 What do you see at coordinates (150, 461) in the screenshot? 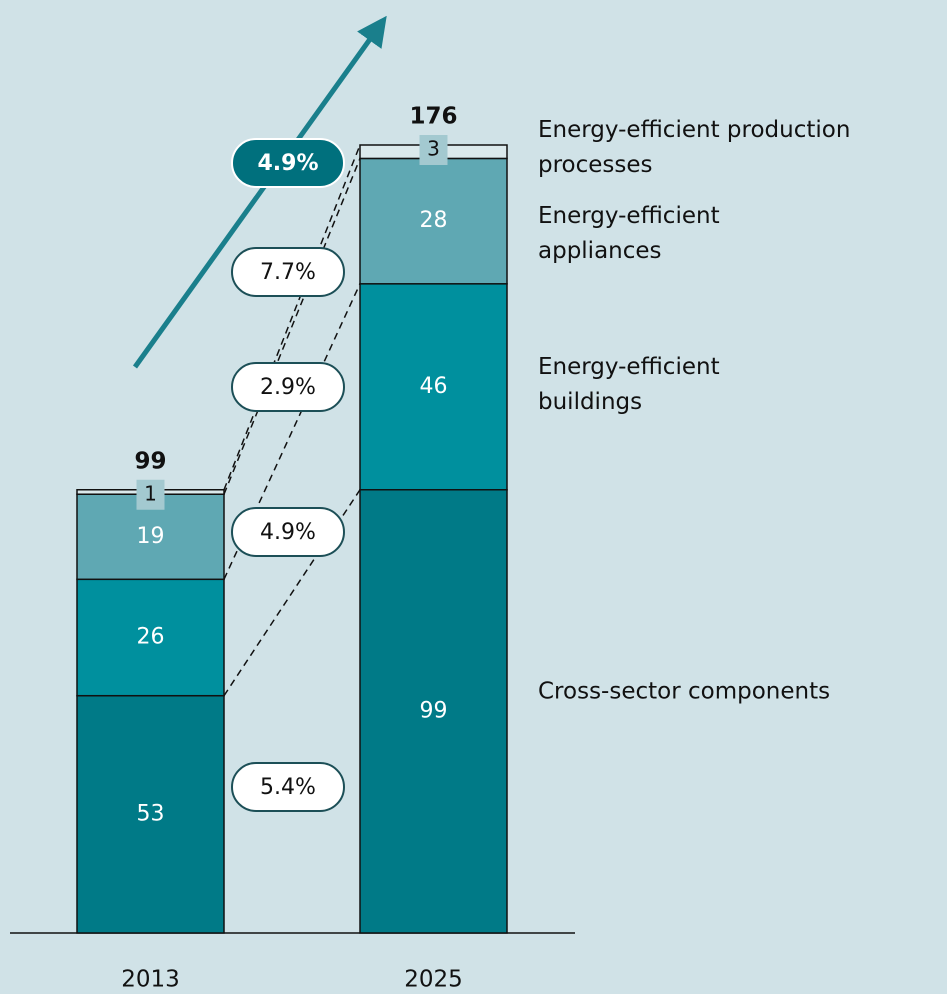
I see `total-label: 99` at bounding box center [150, 461].